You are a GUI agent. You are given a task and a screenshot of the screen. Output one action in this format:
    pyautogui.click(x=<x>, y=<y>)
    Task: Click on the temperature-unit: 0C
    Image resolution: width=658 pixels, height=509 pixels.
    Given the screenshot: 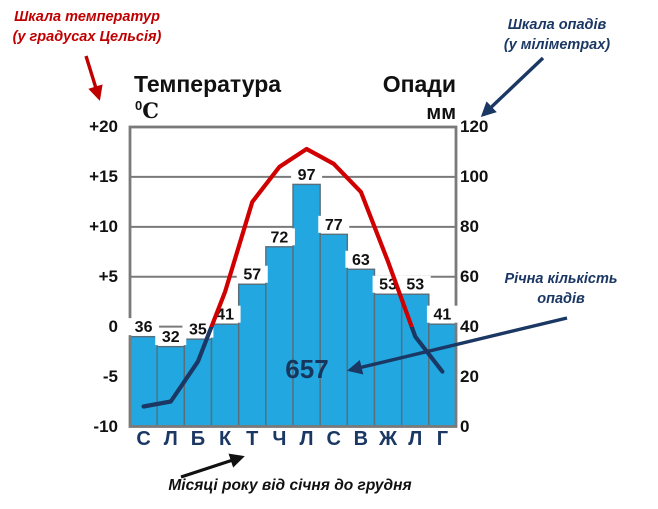 What is the action you would take?
    pyautogui.click(x=147, y=110)
    